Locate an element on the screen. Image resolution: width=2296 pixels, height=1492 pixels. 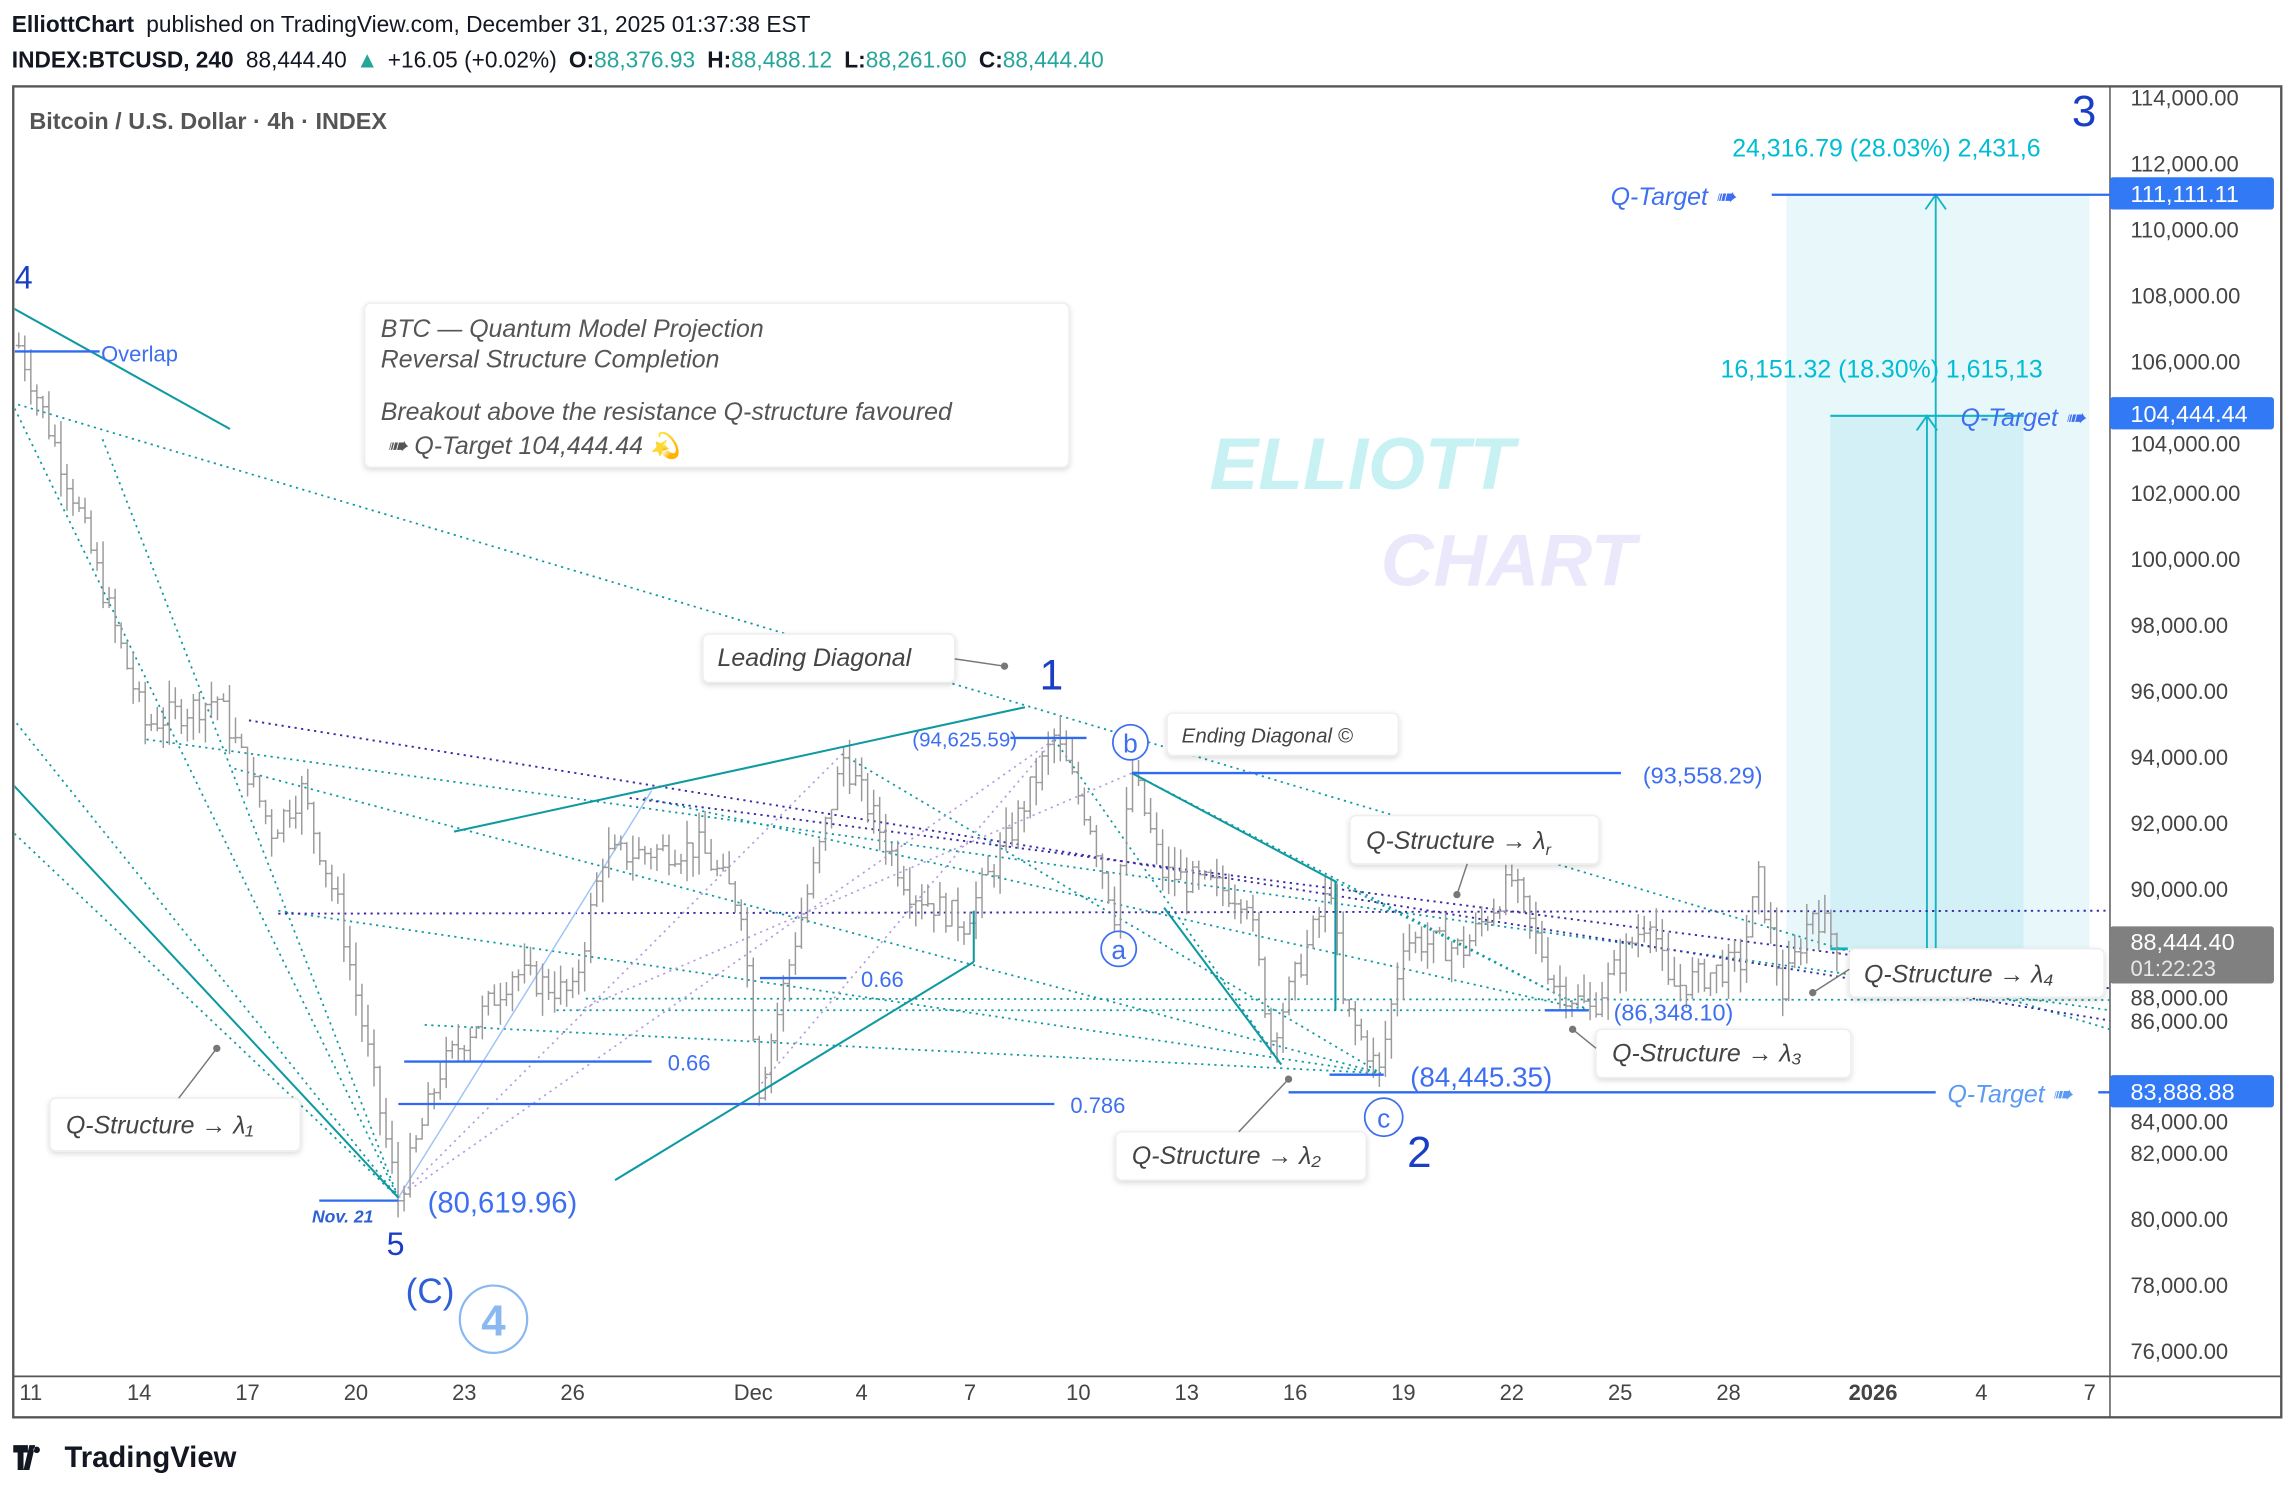
leading-diagonal-callout: Leading Diagonal is located at coordinates (855, 658).